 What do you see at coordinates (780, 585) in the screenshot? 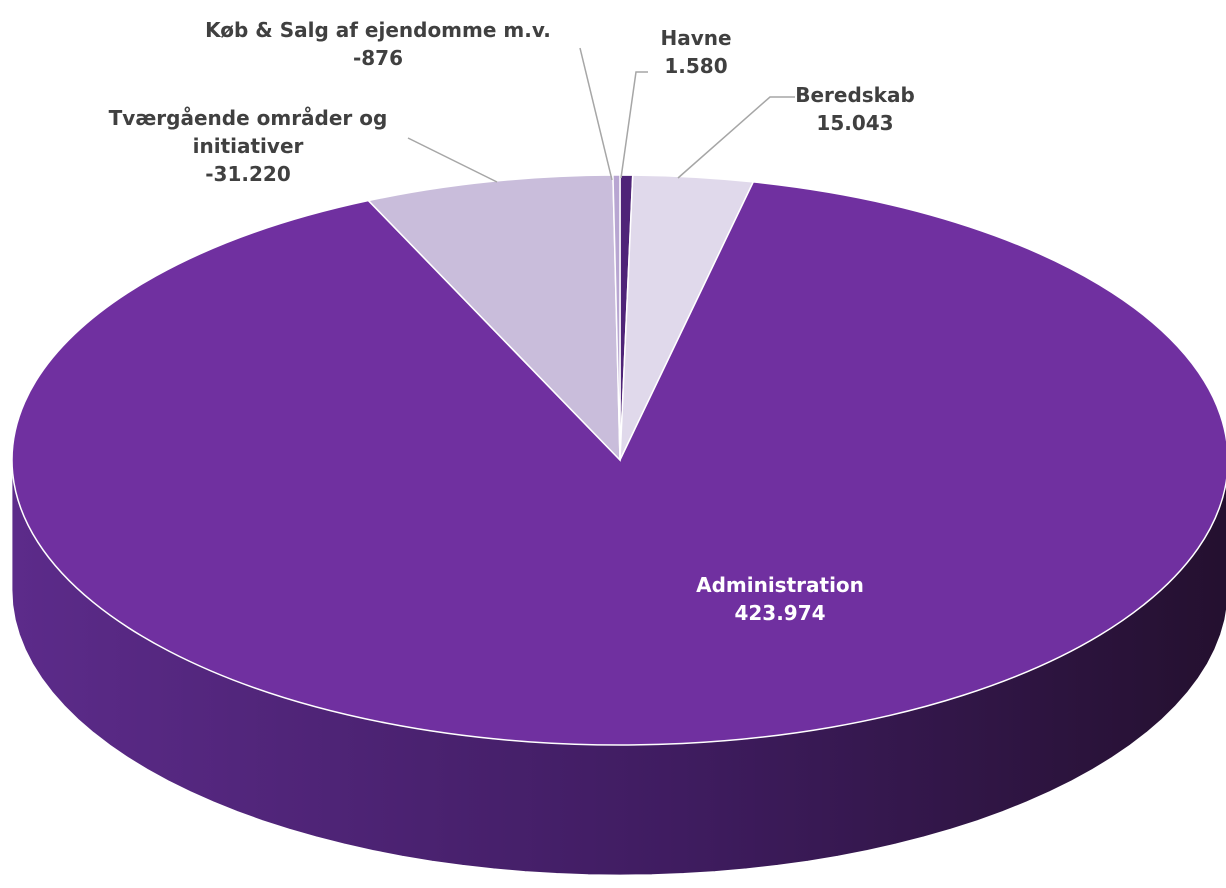
I see `slice-label: Administration` at bounding box center [780, 585].